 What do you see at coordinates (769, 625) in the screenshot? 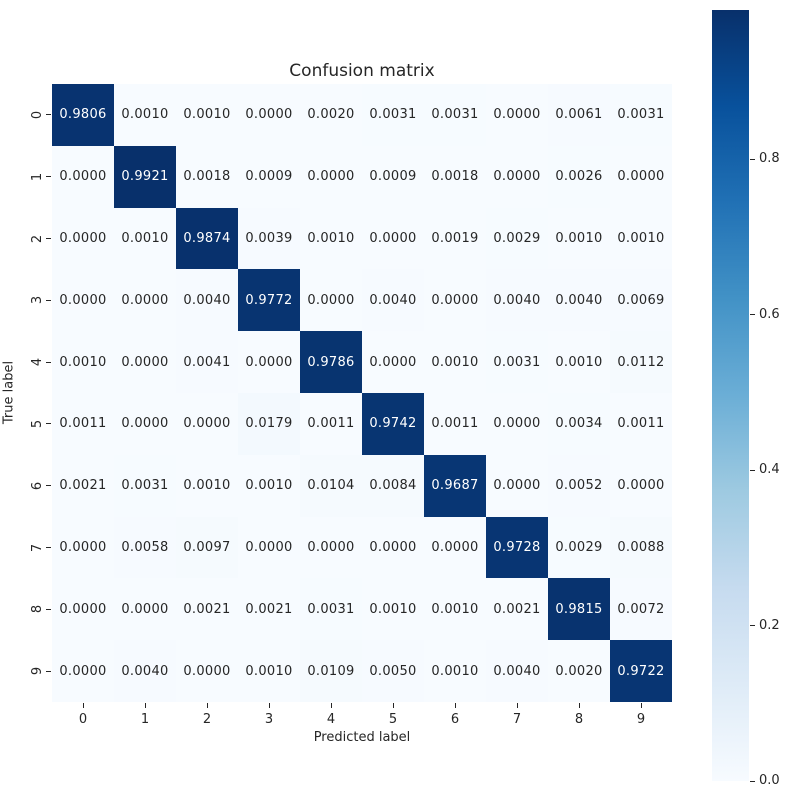
I see `colorbar-tick-label: 0.2` at bounding box center [769, 625].